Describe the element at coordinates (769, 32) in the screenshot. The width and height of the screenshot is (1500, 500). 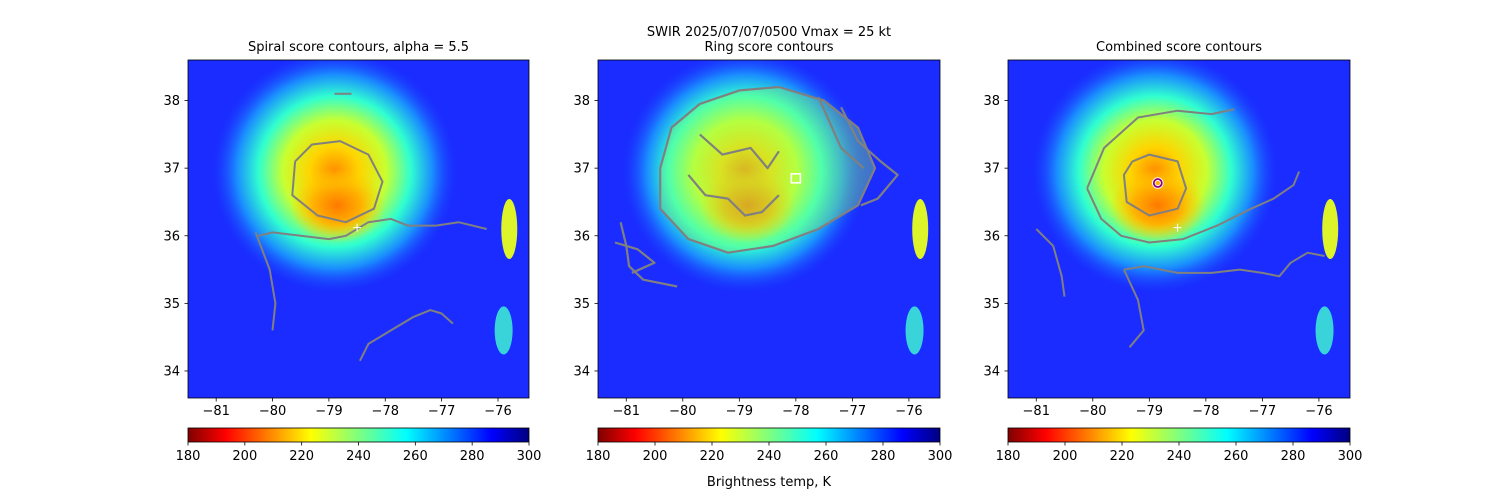
I see `figure-suptitle: SWIR 2025/07/07/0500 Vmax = 25 kt` at that location.